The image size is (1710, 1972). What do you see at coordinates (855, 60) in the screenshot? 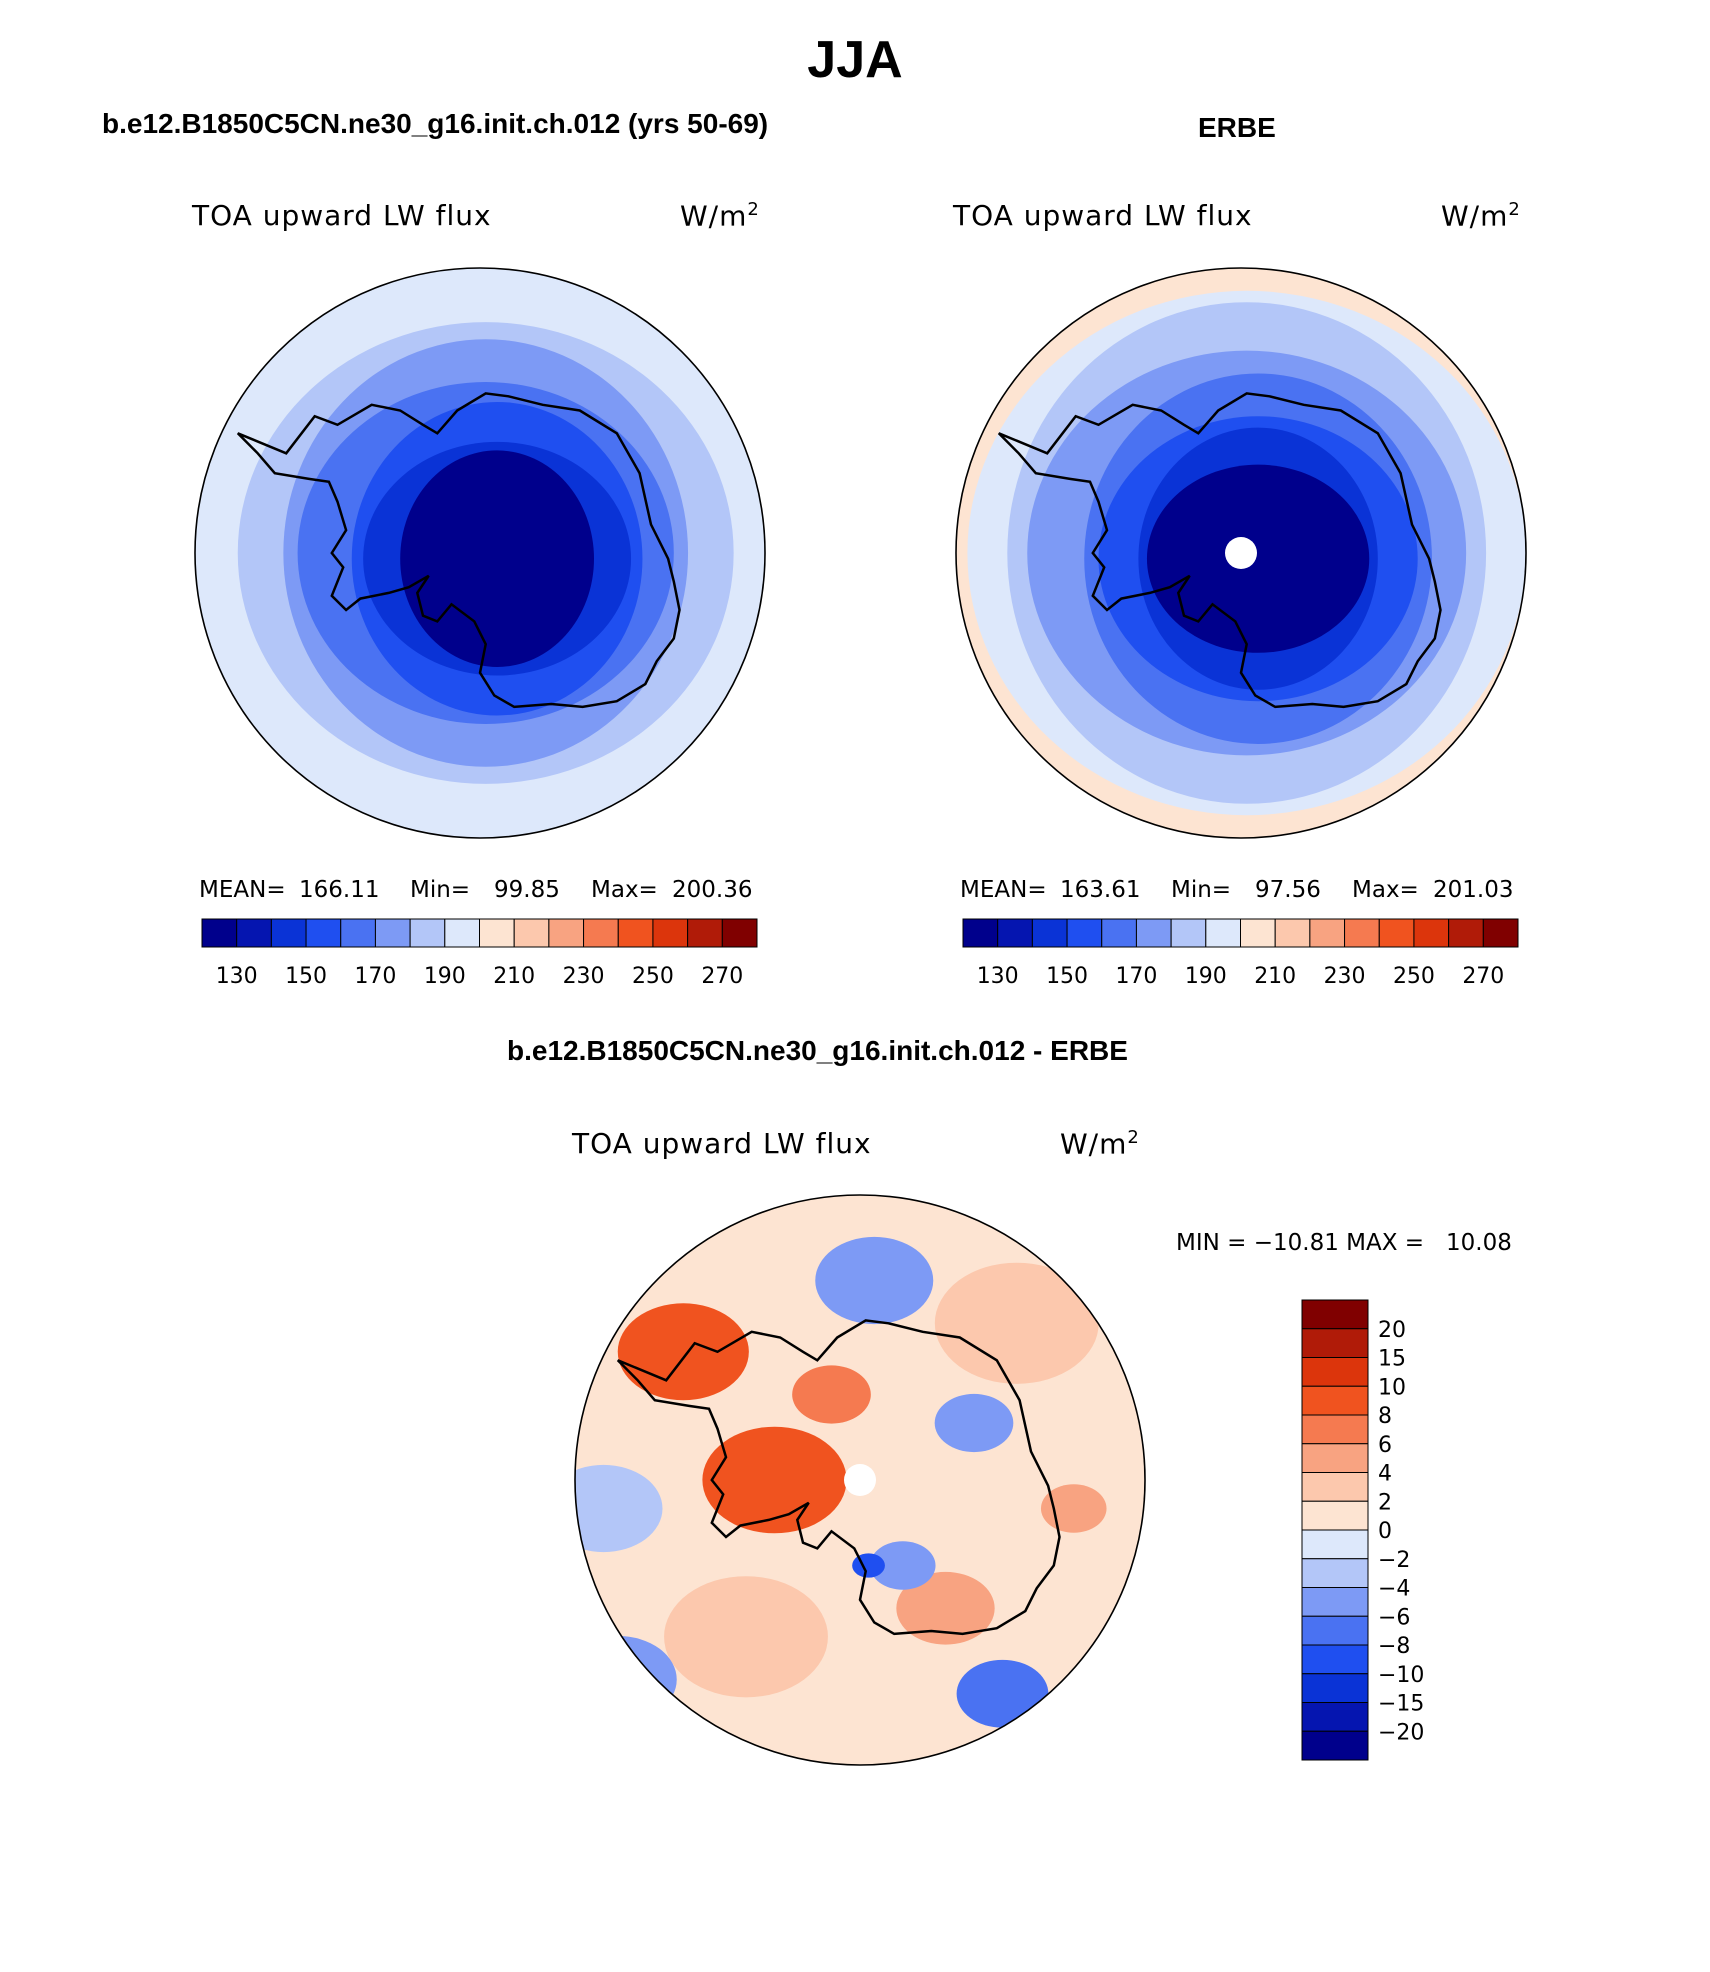
I see `figure-title: JJA` at bounding box center [855, 60].